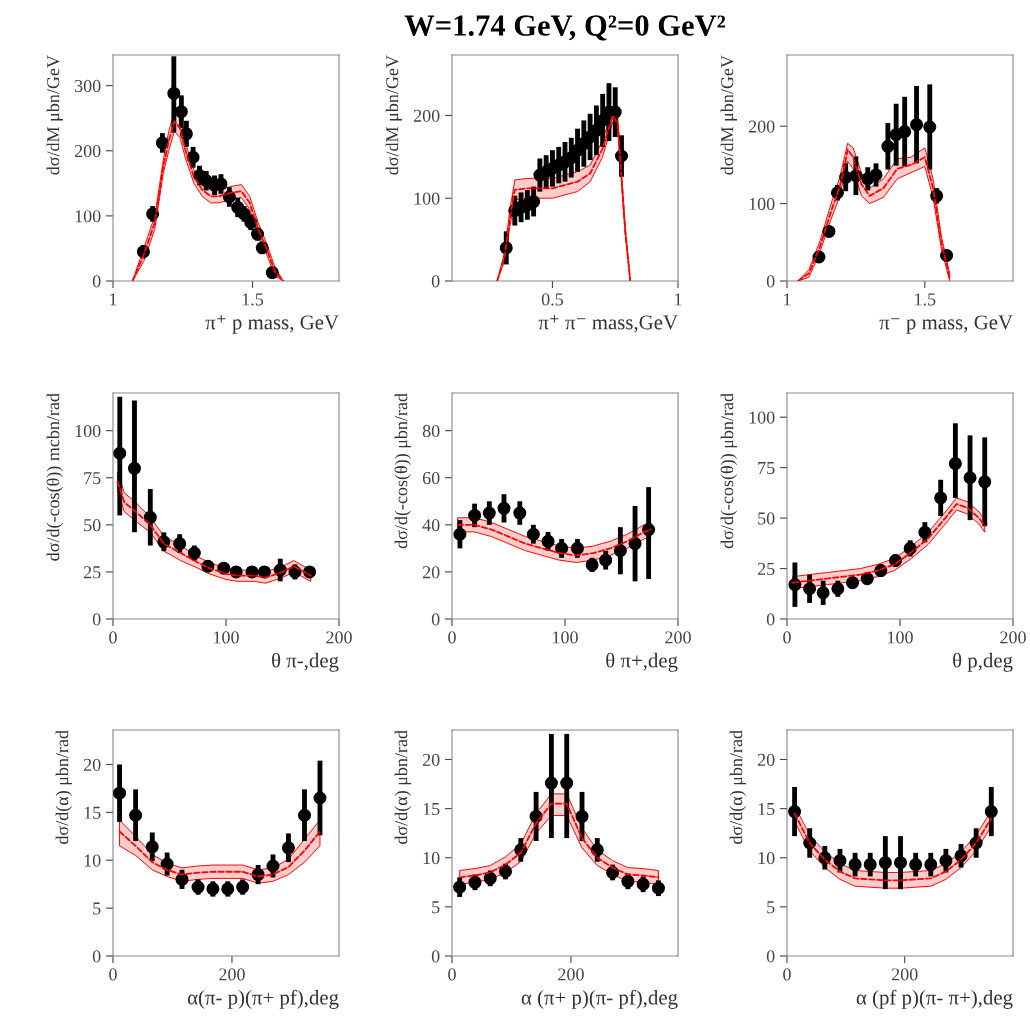  Describe the element at coordinates (431, 478) in the screenshot. I see `y-tick-label: 60` at that location.